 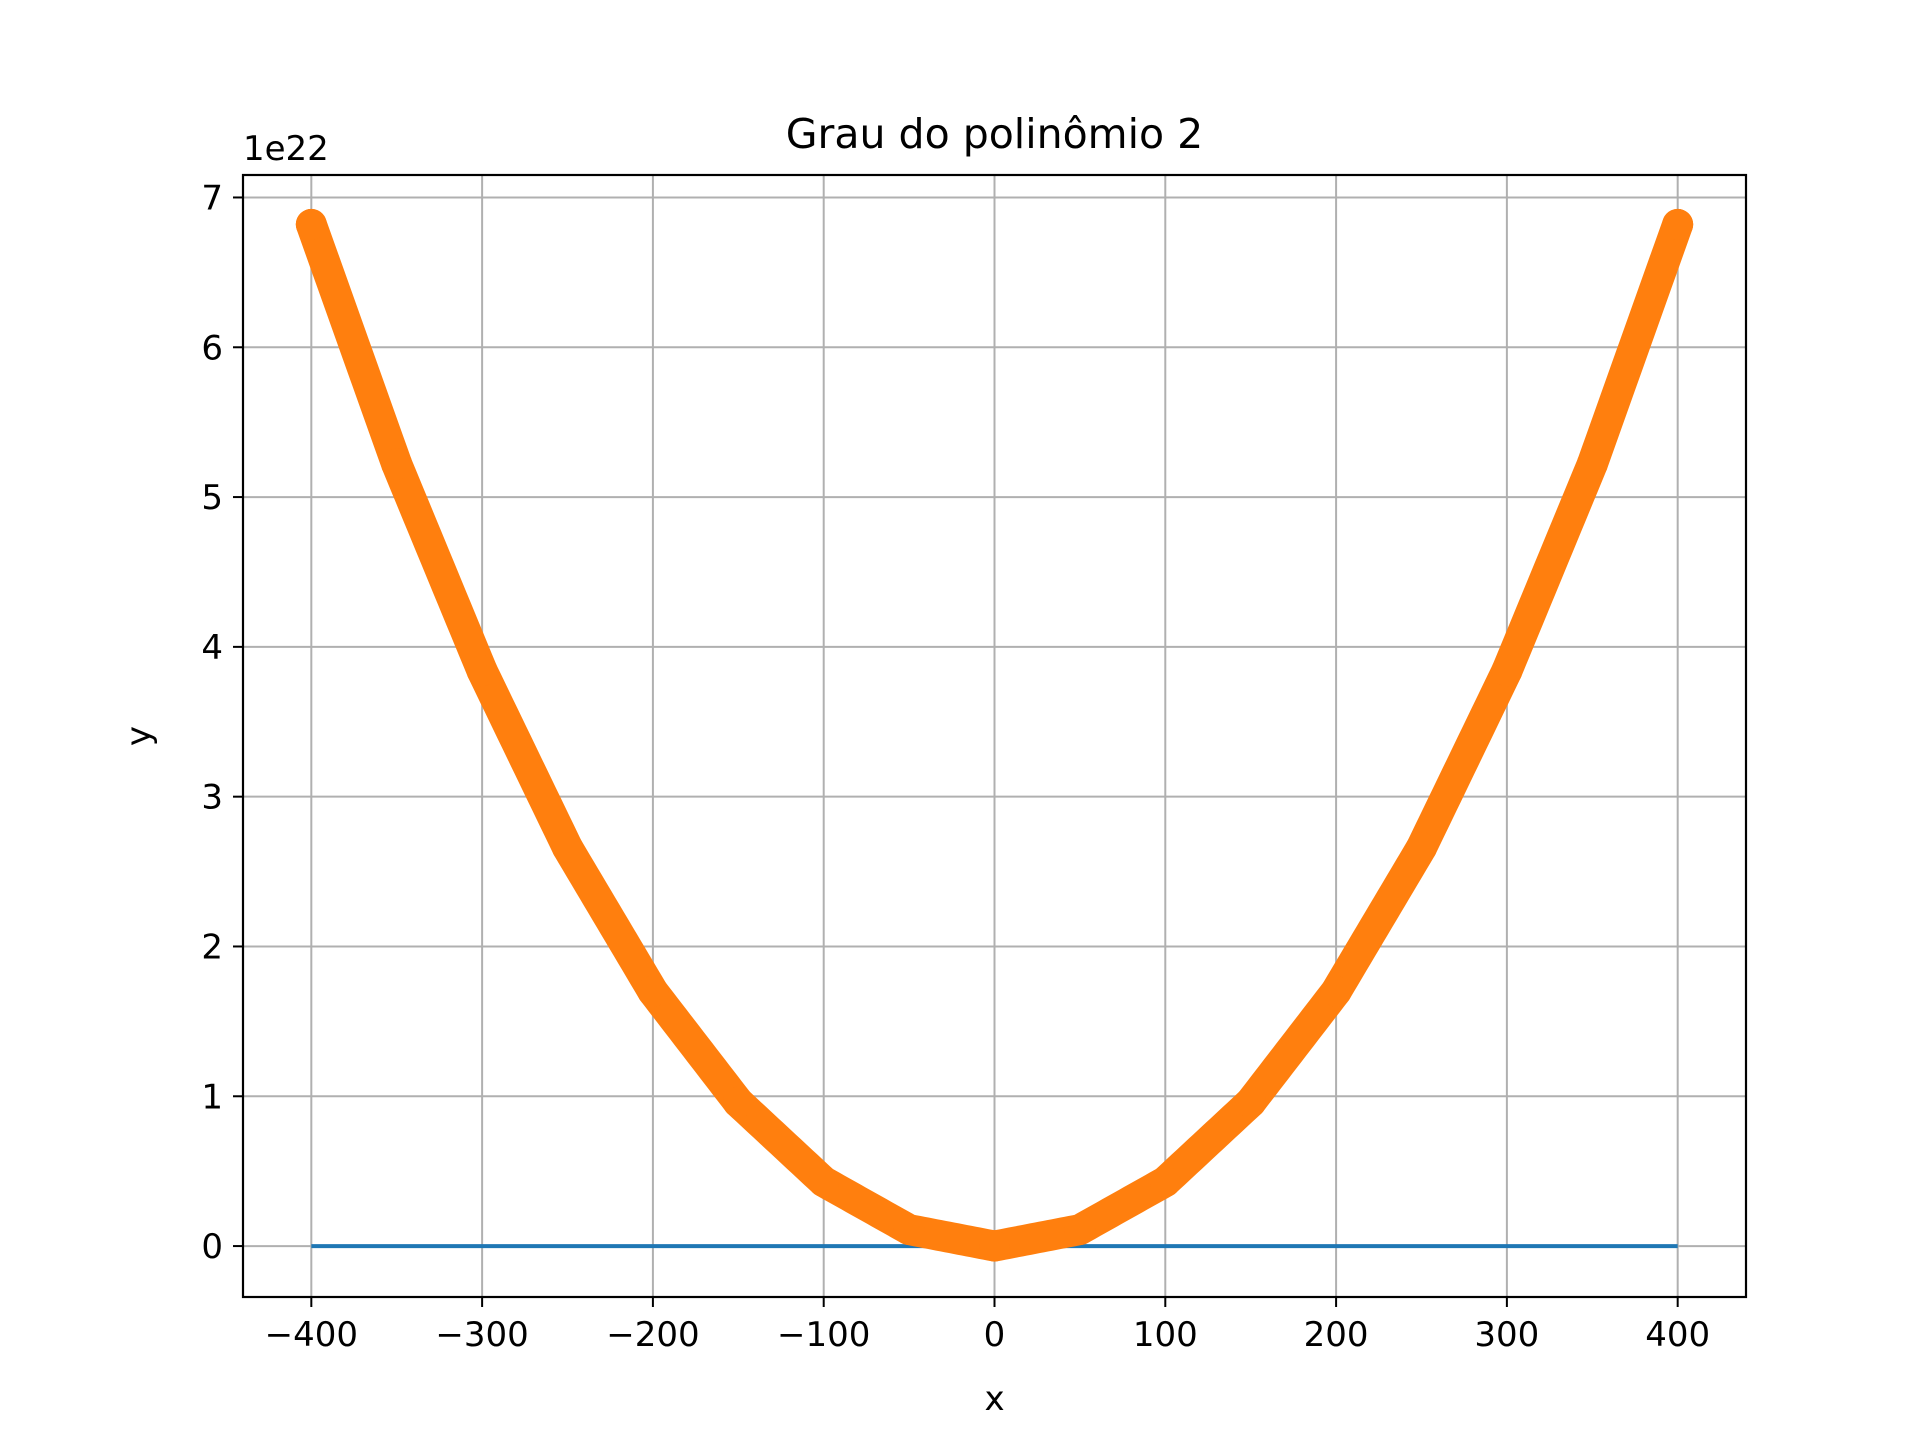 What do you see at coordinates (311, 1335) in the screenshot?
I see `x-tick-label: −400` at bounding box center [311, 1335].